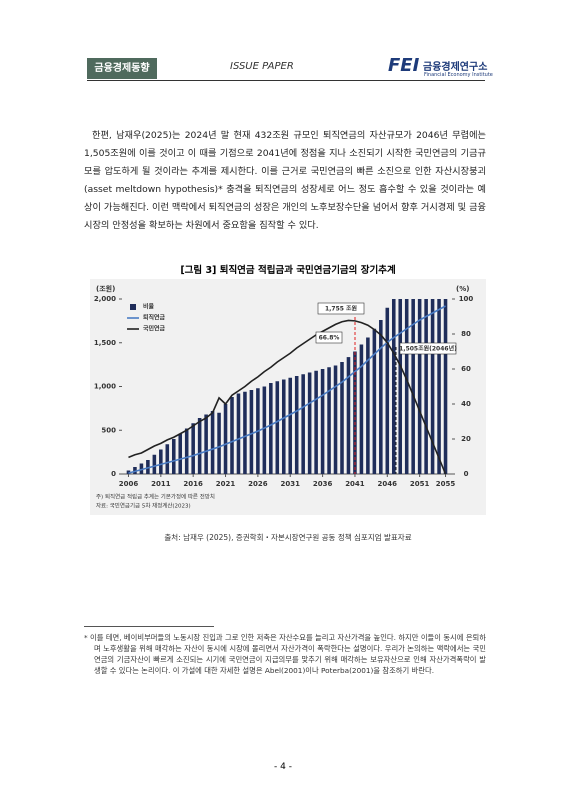  I want to click on y2-axis-label: (%), so click(462, 289).